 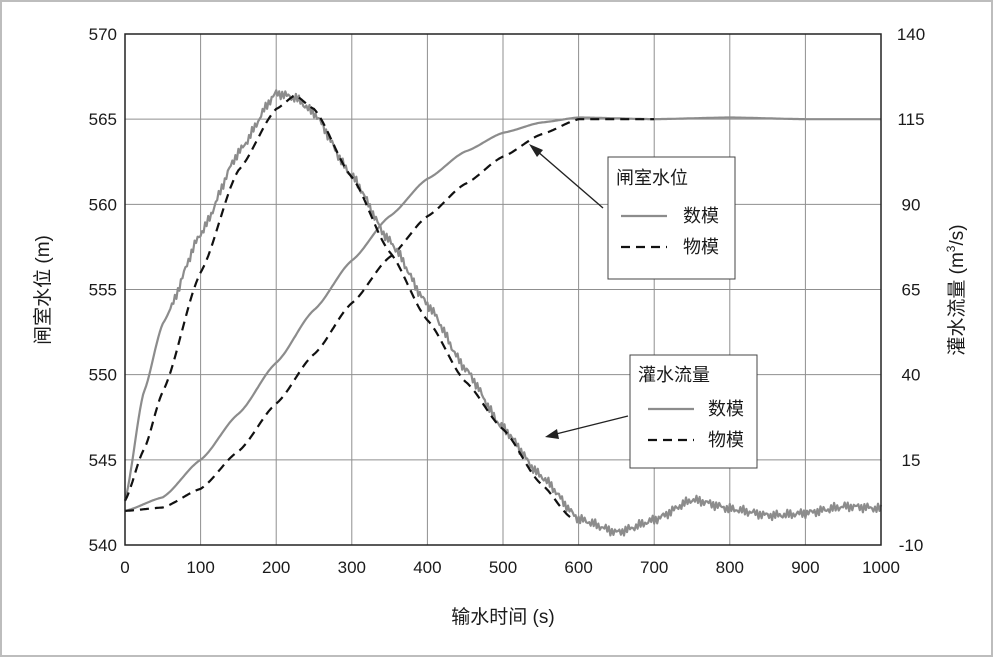 What do you see at coordinates (103, 545) in the screenshot?
I see `y-left-tick-label: 540` at bounding box center [103, 545].